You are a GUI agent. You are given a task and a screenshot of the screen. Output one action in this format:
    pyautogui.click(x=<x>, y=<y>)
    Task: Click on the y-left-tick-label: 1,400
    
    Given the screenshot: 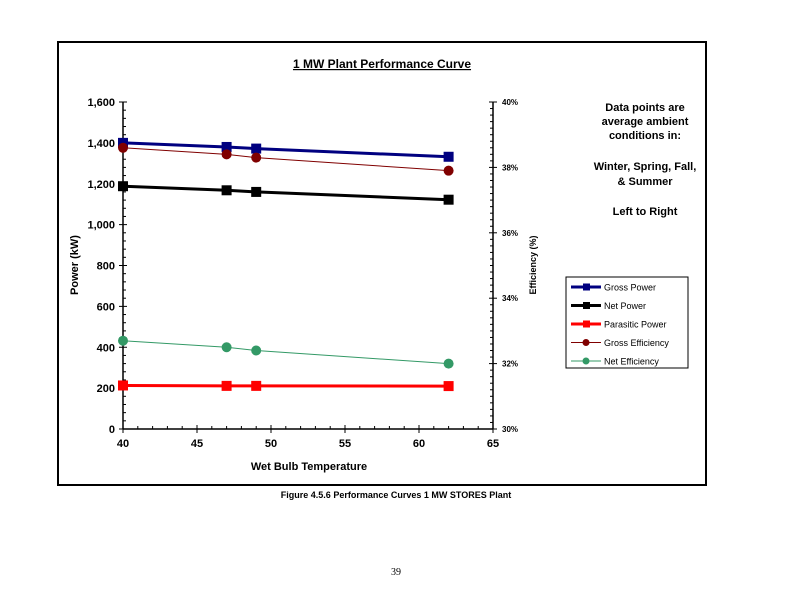 What is the action you would take?
    pyautogui.click(x=101, y=144)
    